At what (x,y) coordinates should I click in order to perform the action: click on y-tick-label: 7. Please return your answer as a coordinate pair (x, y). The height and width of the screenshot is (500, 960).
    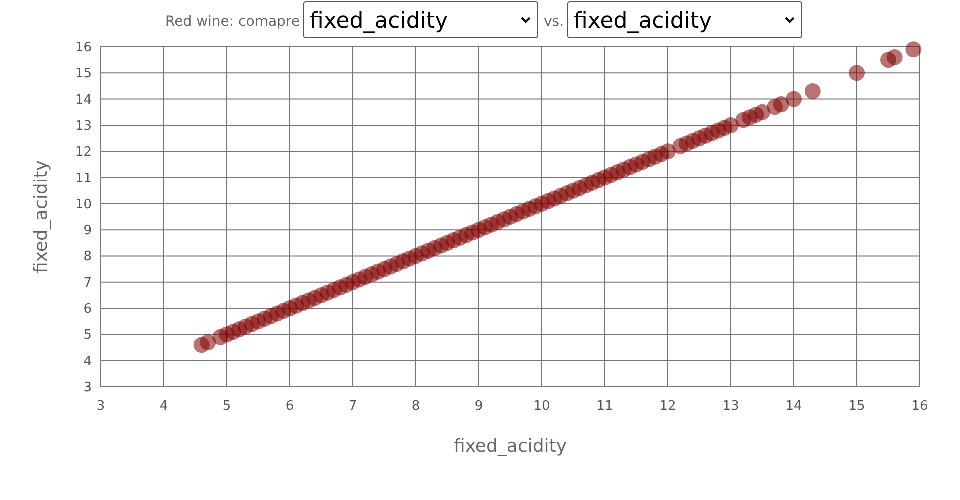
    Looking at the image, I should click on (88, 283).